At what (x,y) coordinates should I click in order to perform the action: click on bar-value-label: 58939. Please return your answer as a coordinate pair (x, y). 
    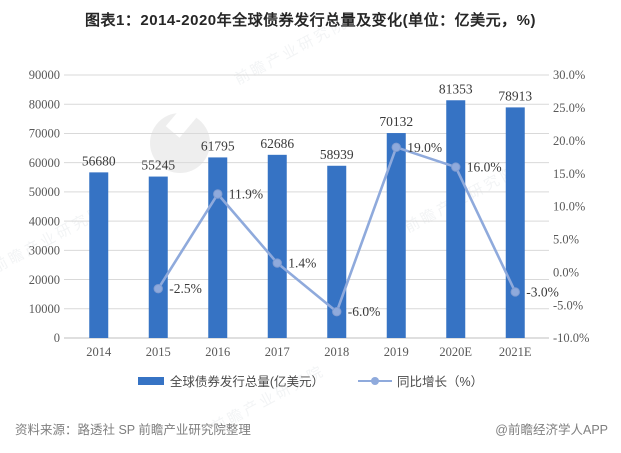
    Looking at the image, I should click on (337, 154).